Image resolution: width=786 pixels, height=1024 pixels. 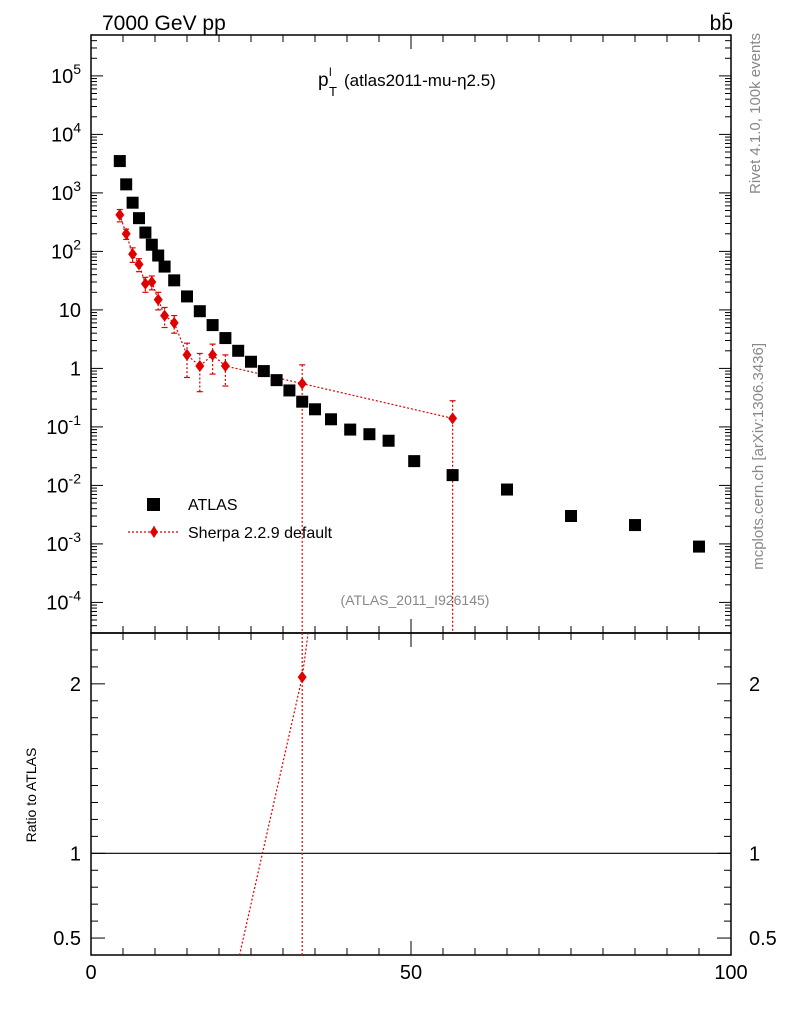 I want to click on main-y-tick-label: 10⁻¹, so click(x=63, y=425).